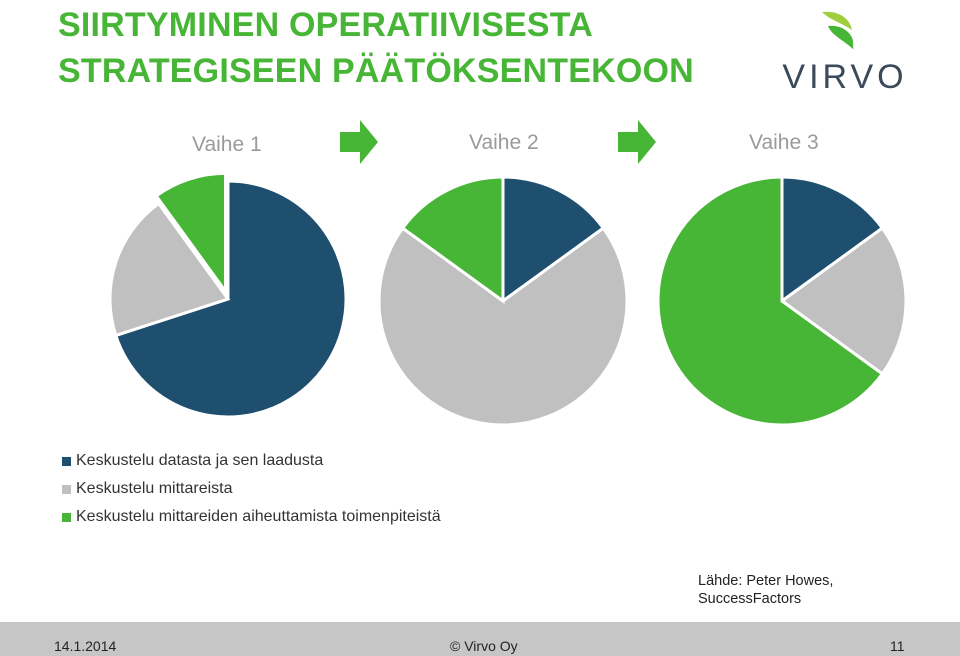 The image size is (960, 656). Describe the element at coordinates (750, 599) in the screenshot. I see `source-line: SuccessFactors` at that location.